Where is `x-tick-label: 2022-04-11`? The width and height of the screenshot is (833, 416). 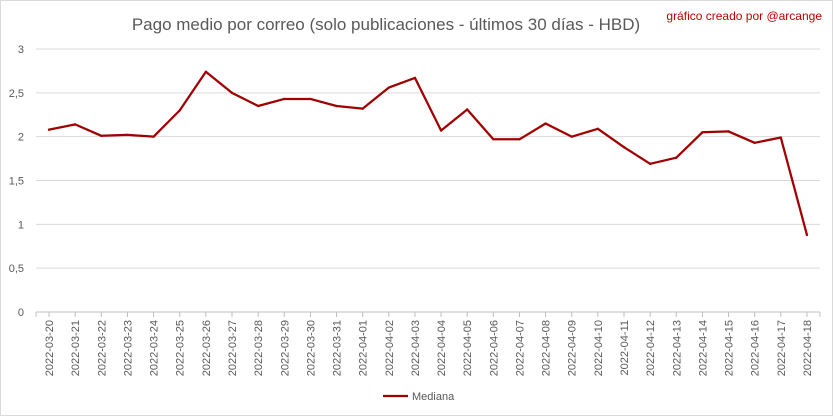 x-tick-label: 2022-04-11 is located at coordinates (625, 347).